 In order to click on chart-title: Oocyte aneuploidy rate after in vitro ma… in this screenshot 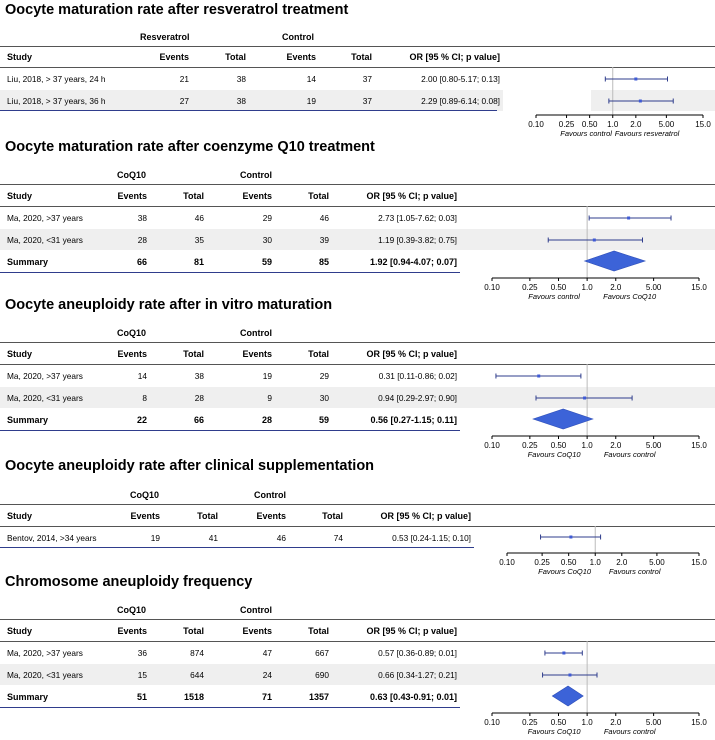, I will do `click(169, 305)`.